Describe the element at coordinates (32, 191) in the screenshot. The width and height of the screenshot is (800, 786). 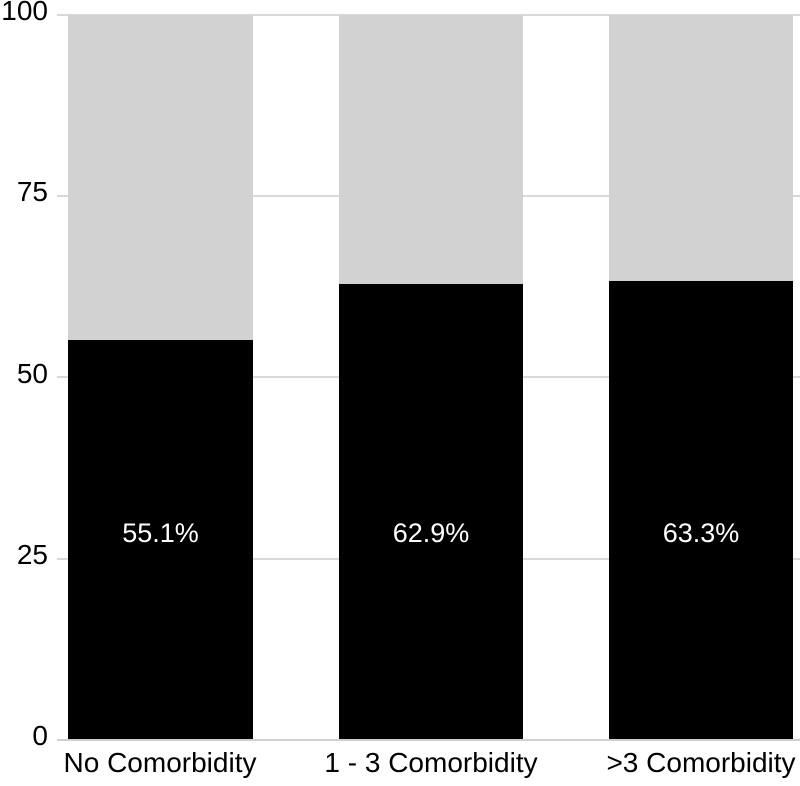
I see `y-axis-tick-label-75: 75` at that location.